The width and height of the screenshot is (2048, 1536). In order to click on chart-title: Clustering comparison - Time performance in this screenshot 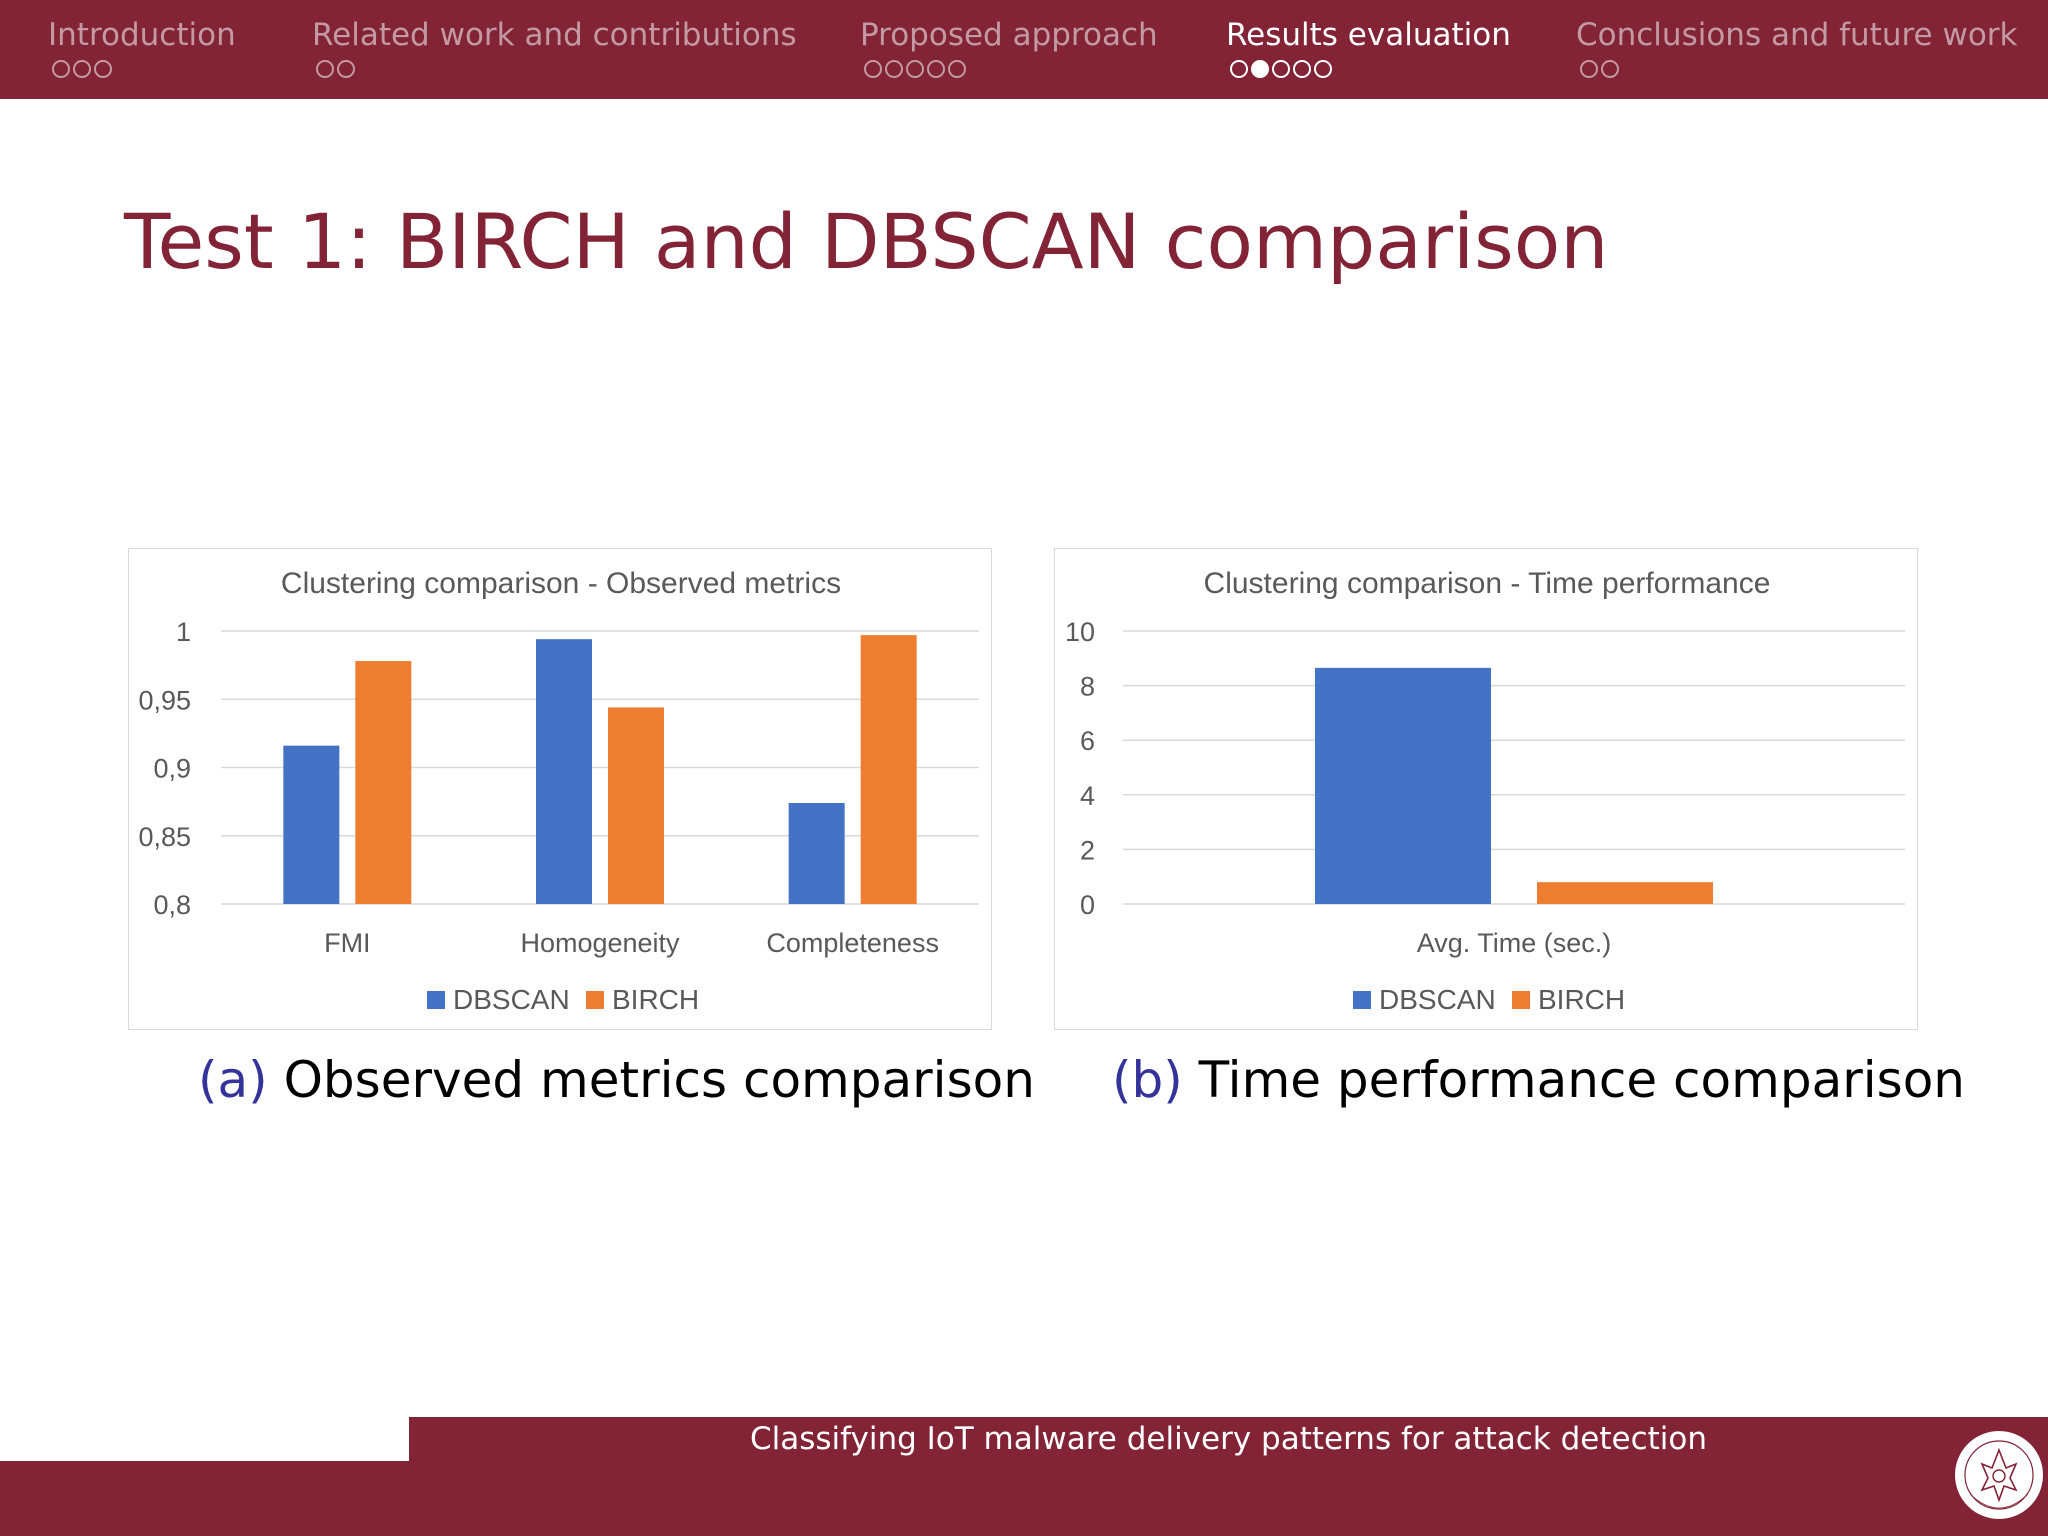, I will do `click(1487, 583)`.